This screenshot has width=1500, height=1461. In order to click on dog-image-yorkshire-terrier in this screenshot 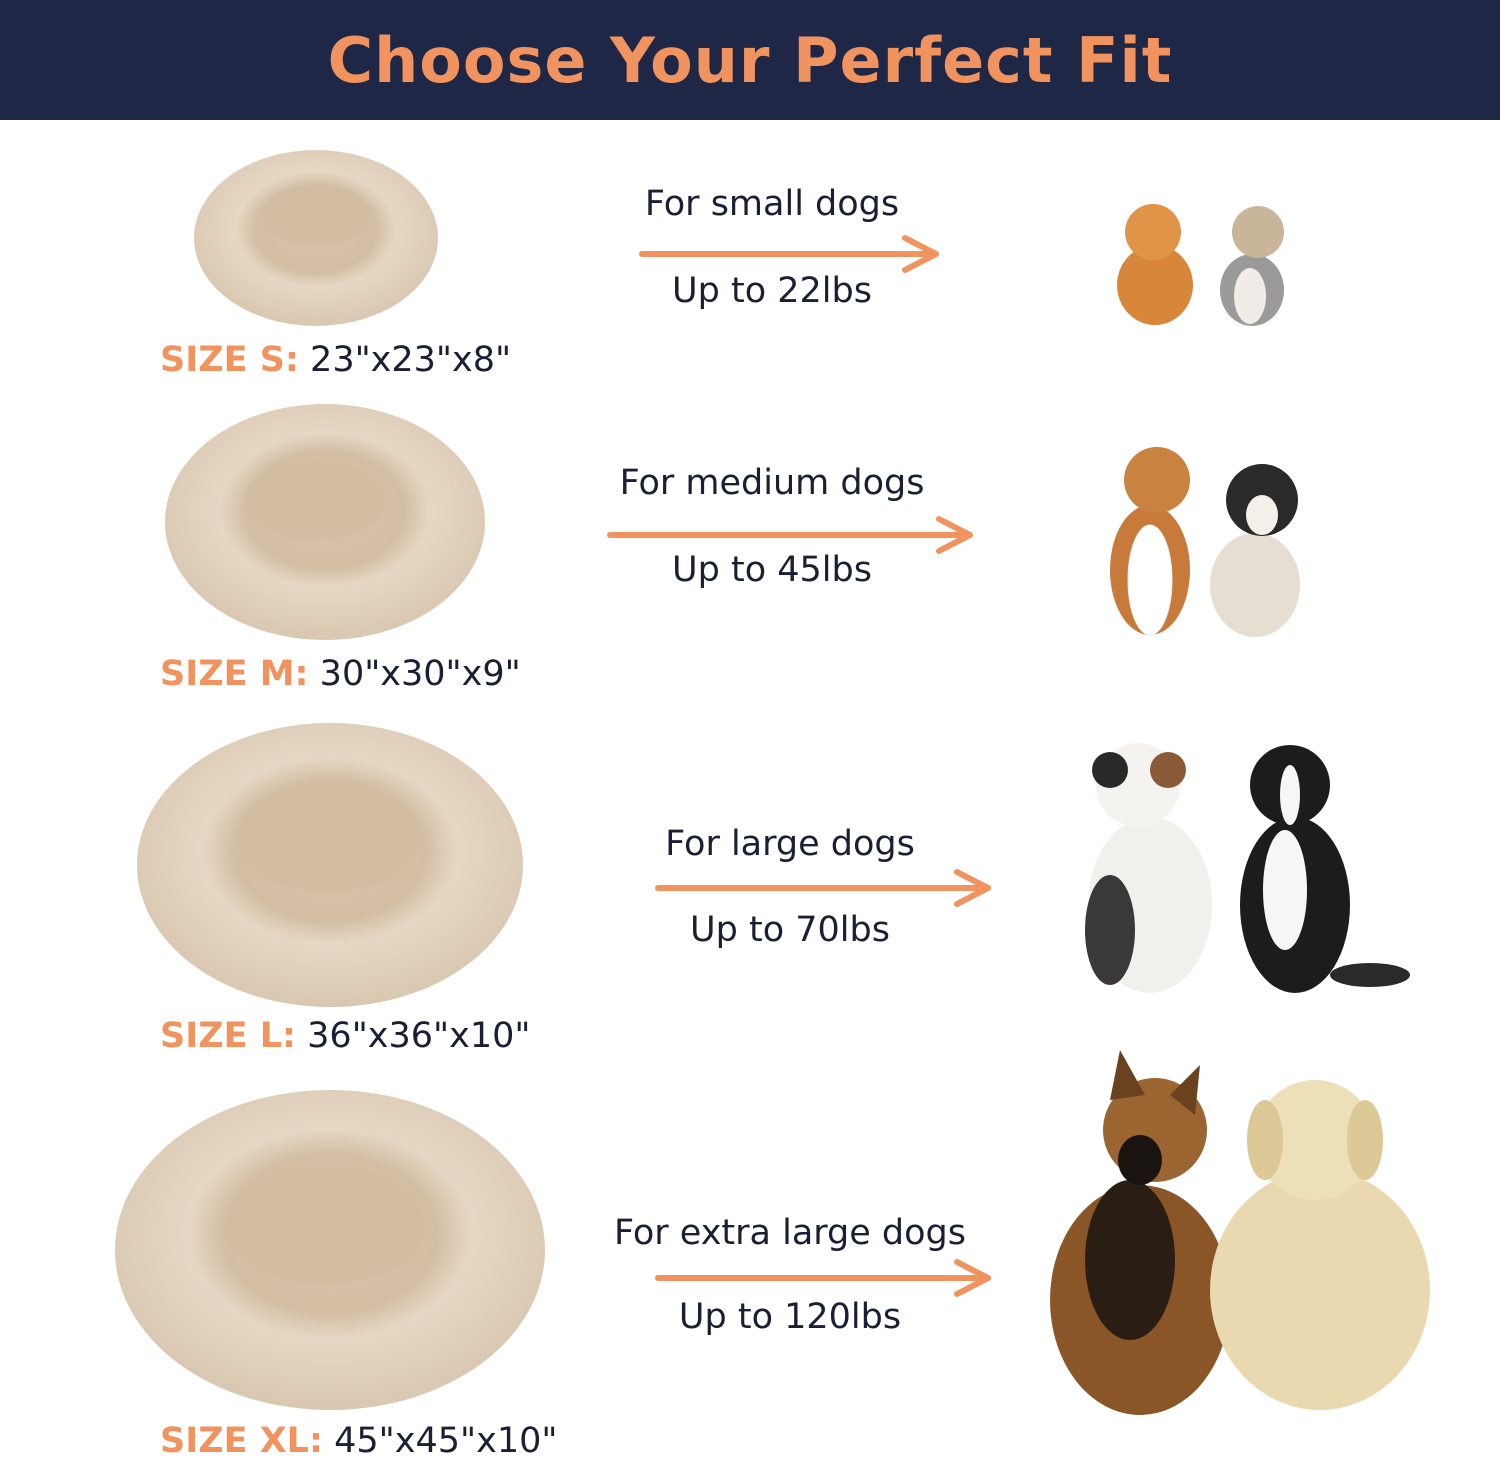, I will do `click(1252, 266)`.